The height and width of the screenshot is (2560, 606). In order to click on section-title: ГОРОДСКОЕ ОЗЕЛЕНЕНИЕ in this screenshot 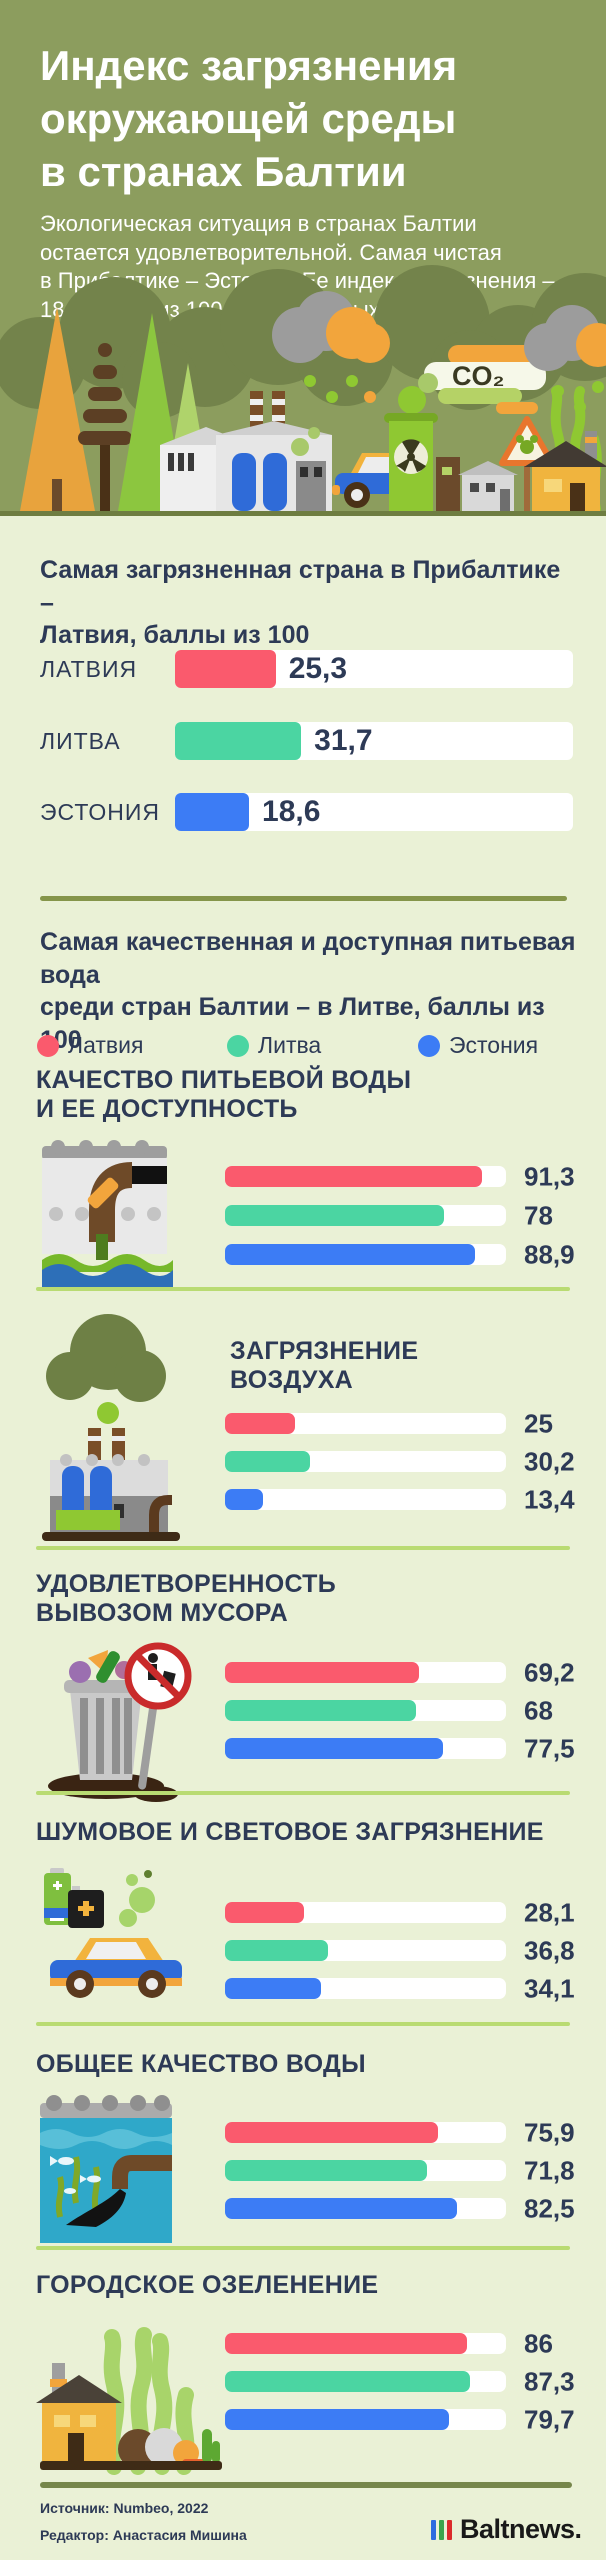, I will do `click(207, 2285)`.